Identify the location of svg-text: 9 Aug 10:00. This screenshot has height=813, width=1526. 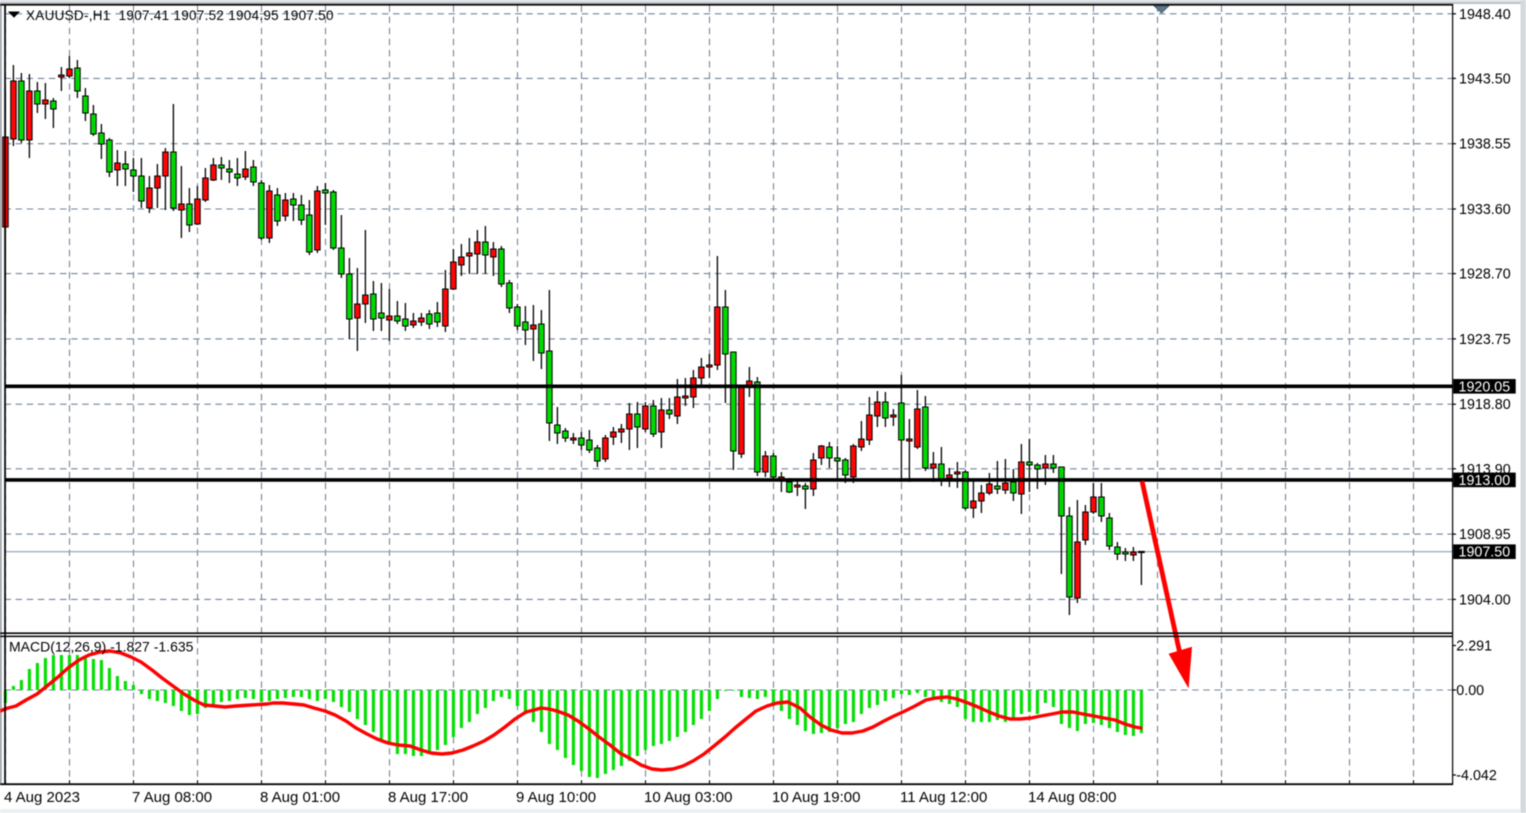
(556, 797).